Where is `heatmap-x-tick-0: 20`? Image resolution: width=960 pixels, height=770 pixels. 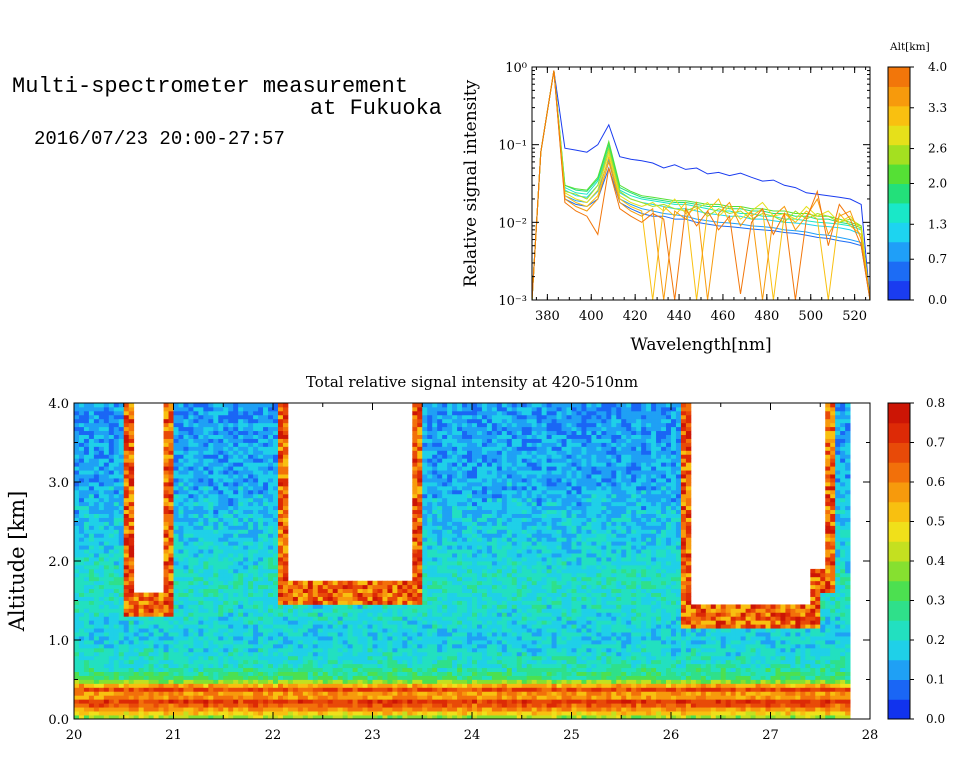 heatmap-x-tick-0: 20 is located at coordinates (74, 735).